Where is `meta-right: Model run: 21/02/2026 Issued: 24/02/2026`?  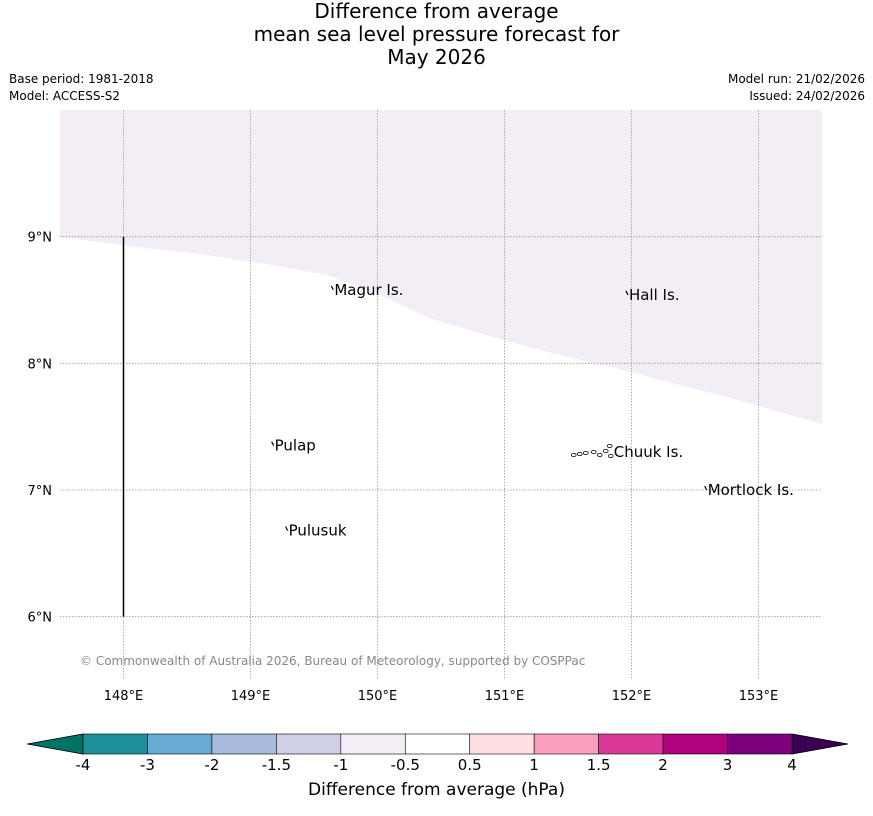
meta-right: Model run: 21/02/2026 Issued: 24/02/2026 is located at coordinates (796, 88).